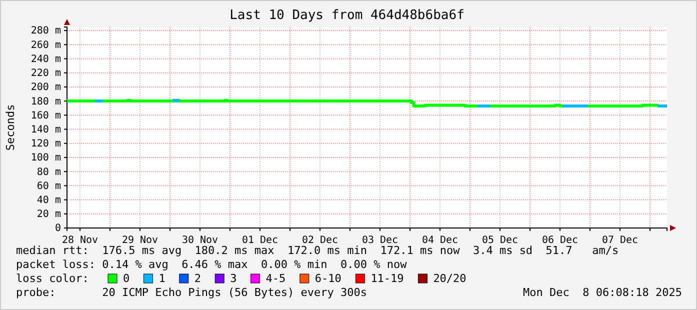  I want to click on x-tick-label: 06 Dec, so click(560, 240).